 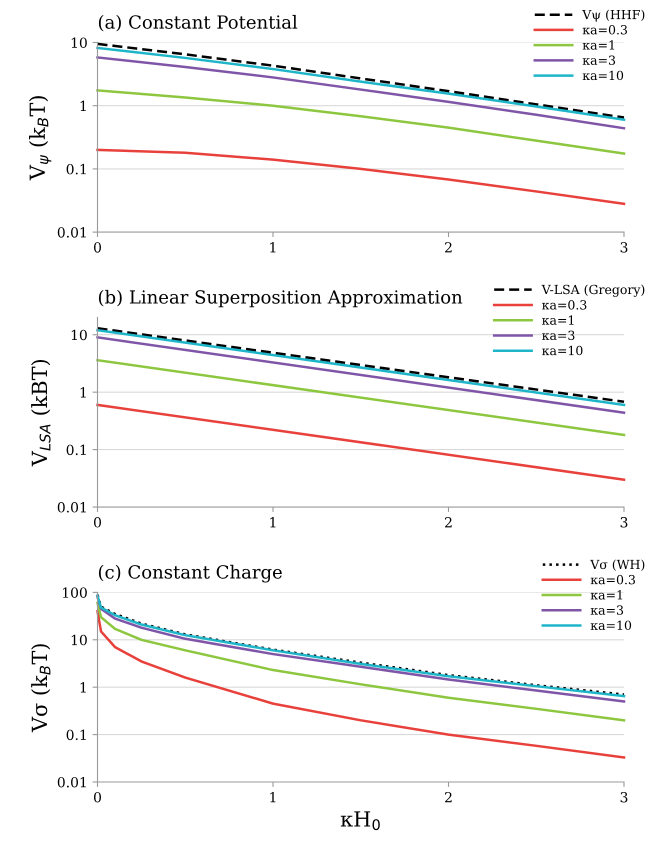 I want to click on chart-title: (b) Linear Superposition Approximation, so click(x=280, y=299).